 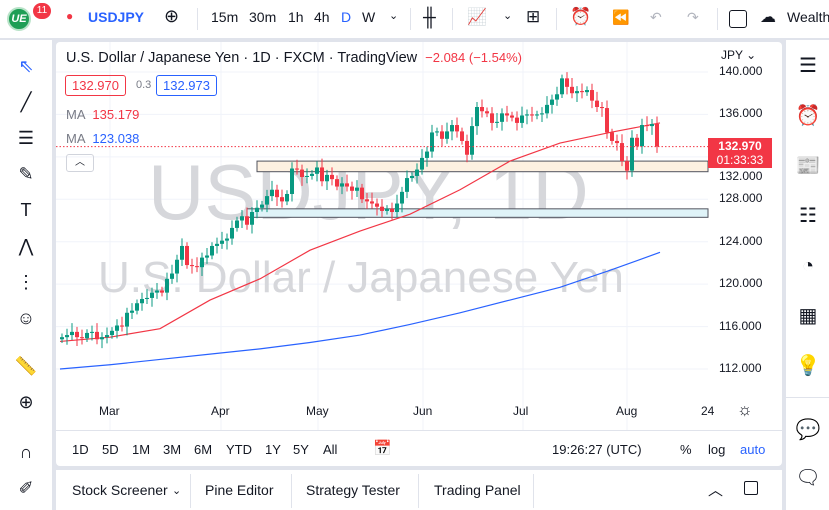 What do you see at coordinates (26, 102) in the screenshot?
I see `trendline-icon: ╱` at bounding box center [26, 102].